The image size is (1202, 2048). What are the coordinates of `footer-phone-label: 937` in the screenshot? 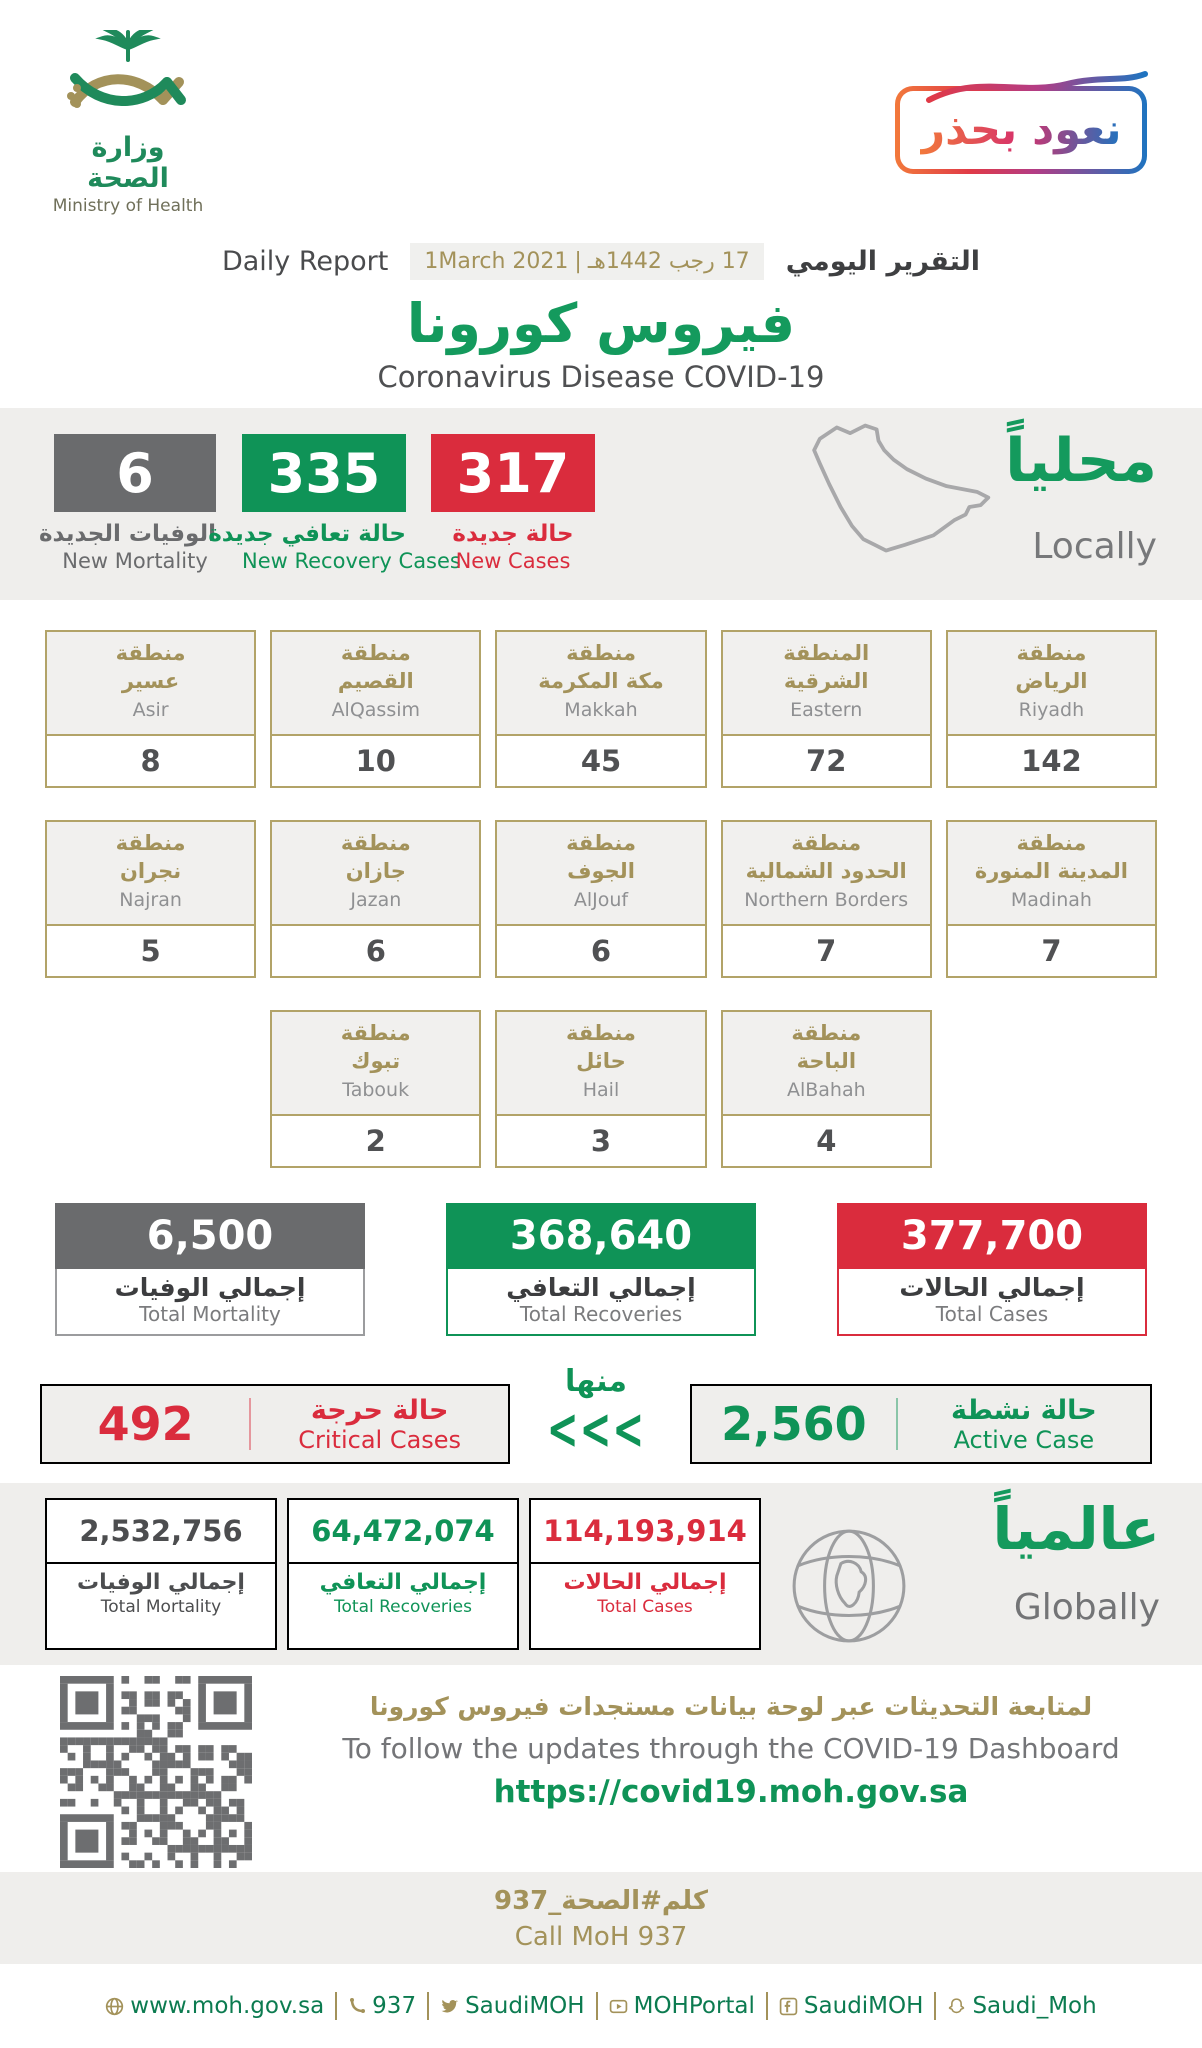 It's located at (394, 2006).